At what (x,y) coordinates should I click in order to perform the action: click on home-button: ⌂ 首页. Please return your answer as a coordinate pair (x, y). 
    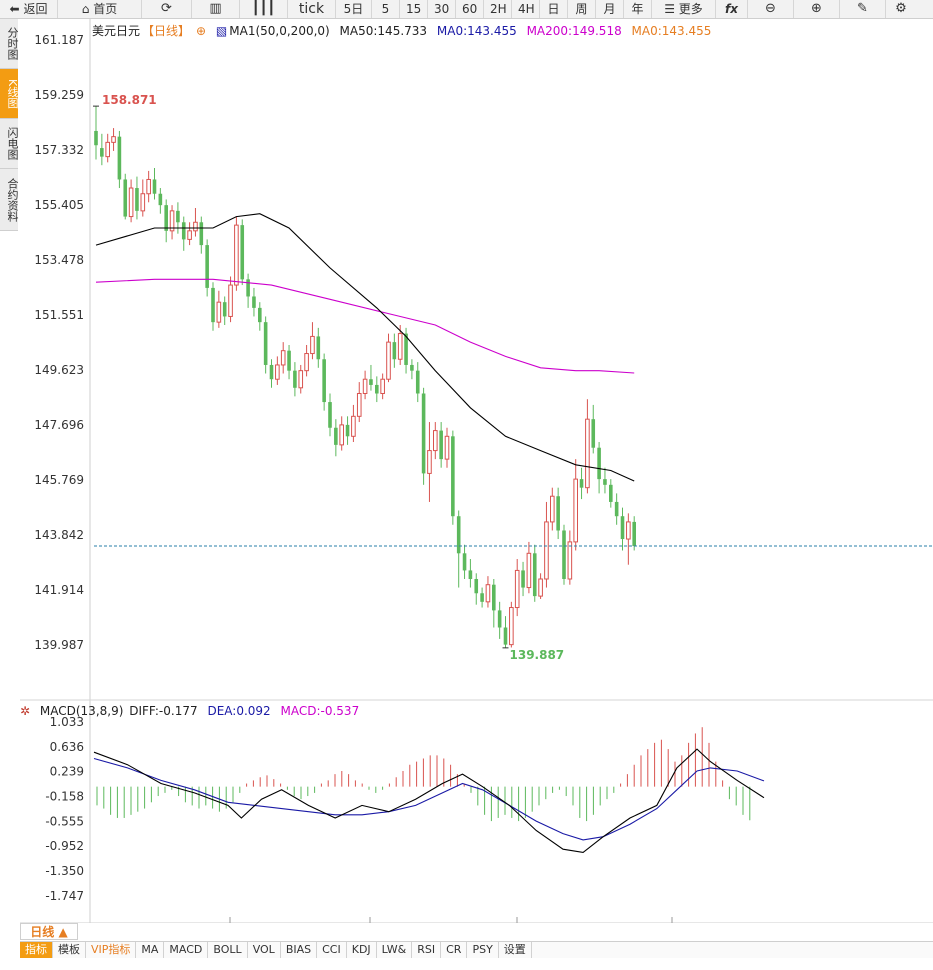
    Looking at the image, I should click on (100, 9).